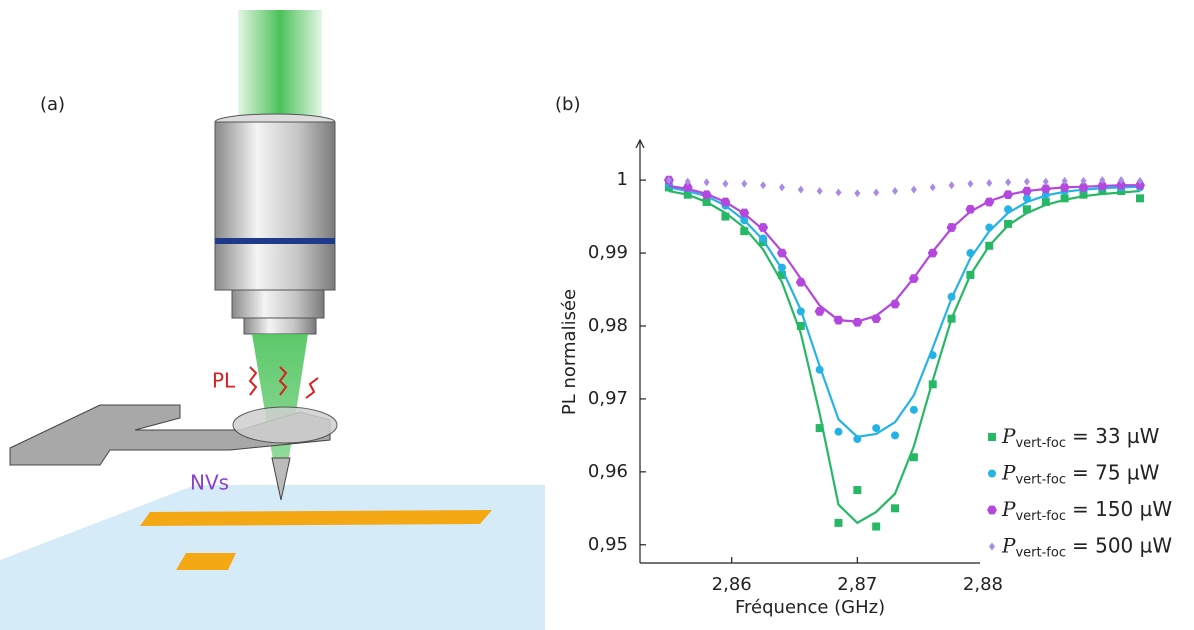 This screenshot has height=630, width=1194. I want to click on legend-value: = 33 µW, so click(1116, 436).